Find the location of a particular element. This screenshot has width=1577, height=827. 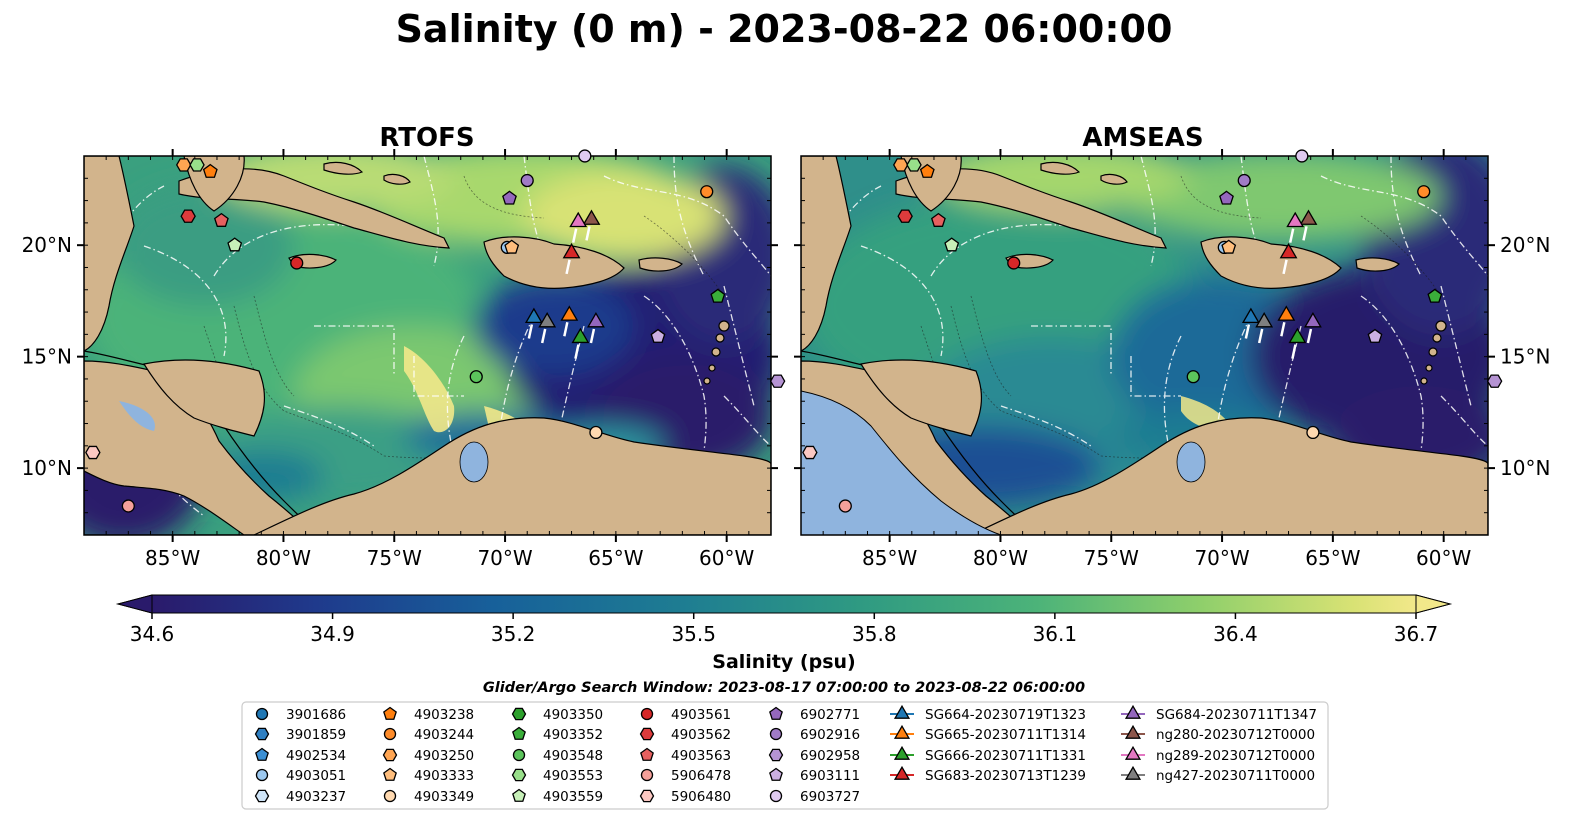

panel-title-rtofs: RTOFS is located at coordinates (426, 138).